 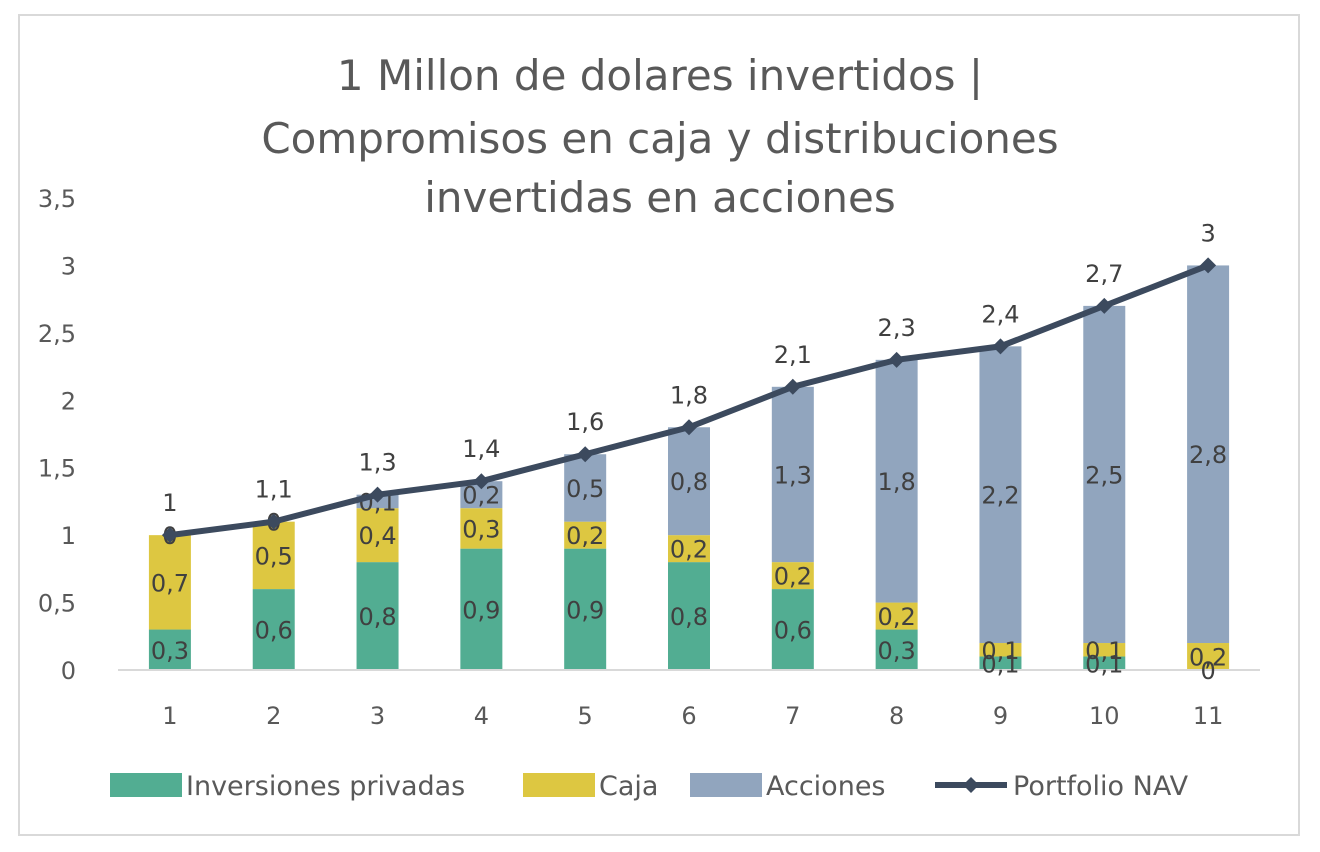 I want to click on legend-swatch-acciones, so click(x=726, y=785).